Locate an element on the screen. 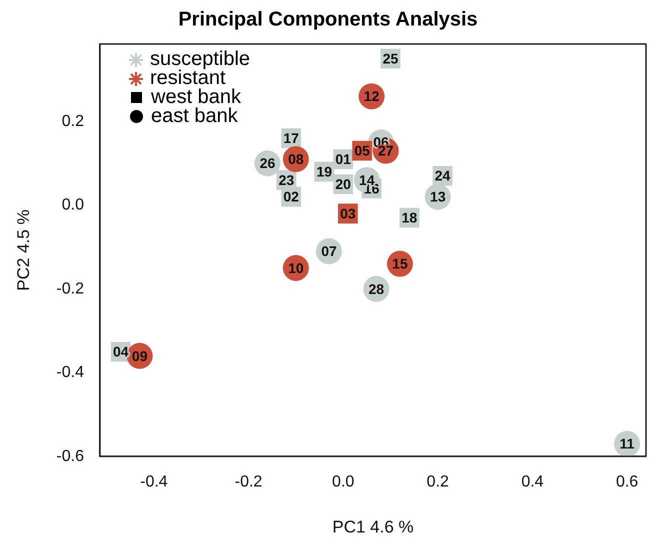 The width and height of the screenshot is (660, 548). annotation: east bank is located at coordinates (194, 116).